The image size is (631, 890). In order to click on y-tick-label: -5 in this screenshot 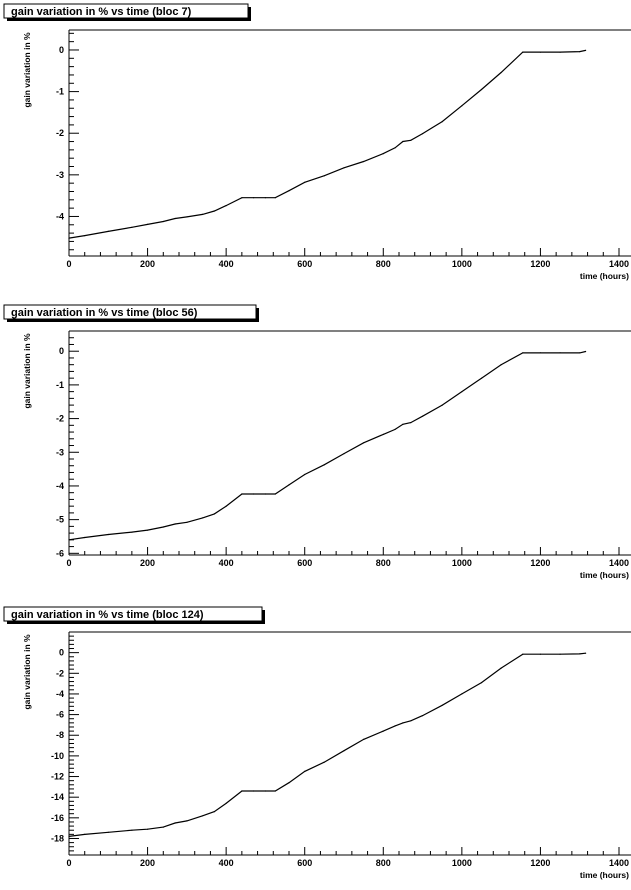, I will do `click(60, 520)`.